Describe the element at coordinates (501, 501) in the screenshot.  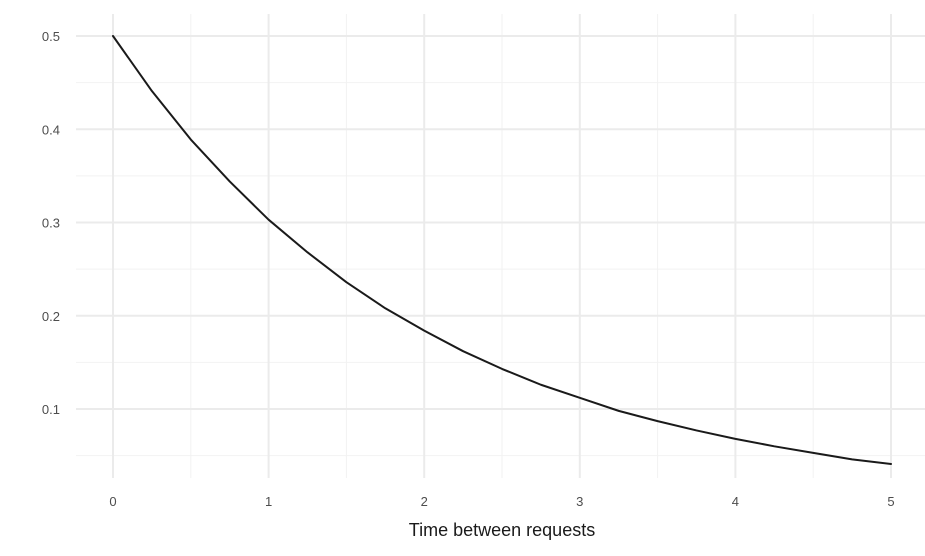
I see `x-axis-ticks: 0 1 2 3 4 5` at that location.